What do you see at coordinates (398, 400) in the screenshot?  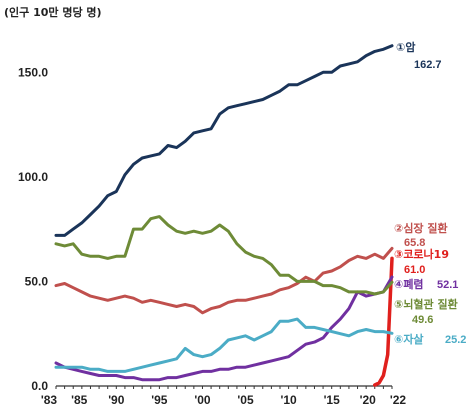 I see `x-tick-label: '22` at bounding box center [398, 400].